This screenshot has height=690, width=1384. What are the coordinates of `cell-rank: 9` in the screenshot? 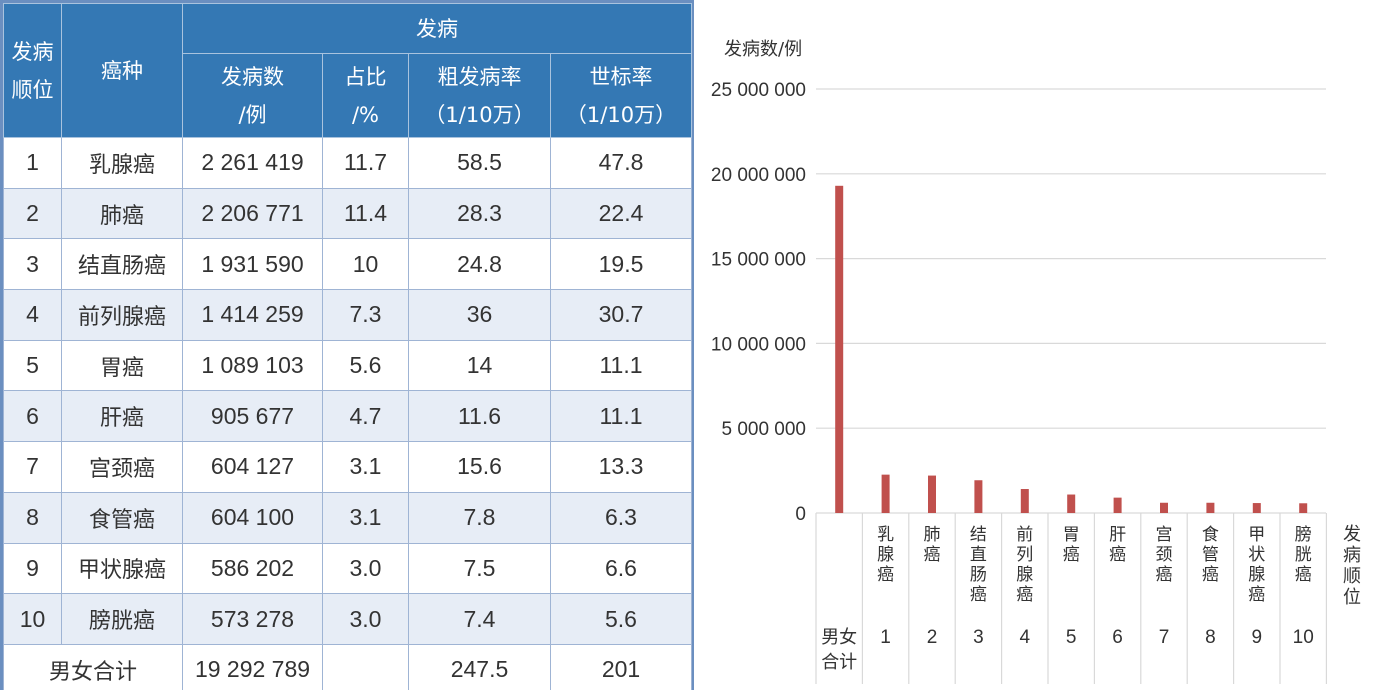 It's located at (32, 568).